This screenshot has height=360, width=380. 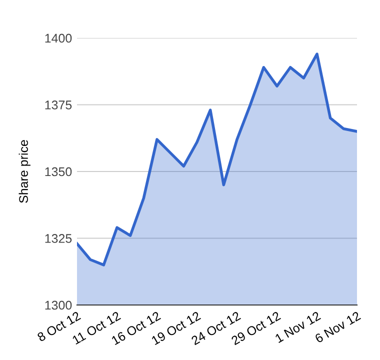 I want to click on y-tick-label: 1375, so click(x=58, y=105).